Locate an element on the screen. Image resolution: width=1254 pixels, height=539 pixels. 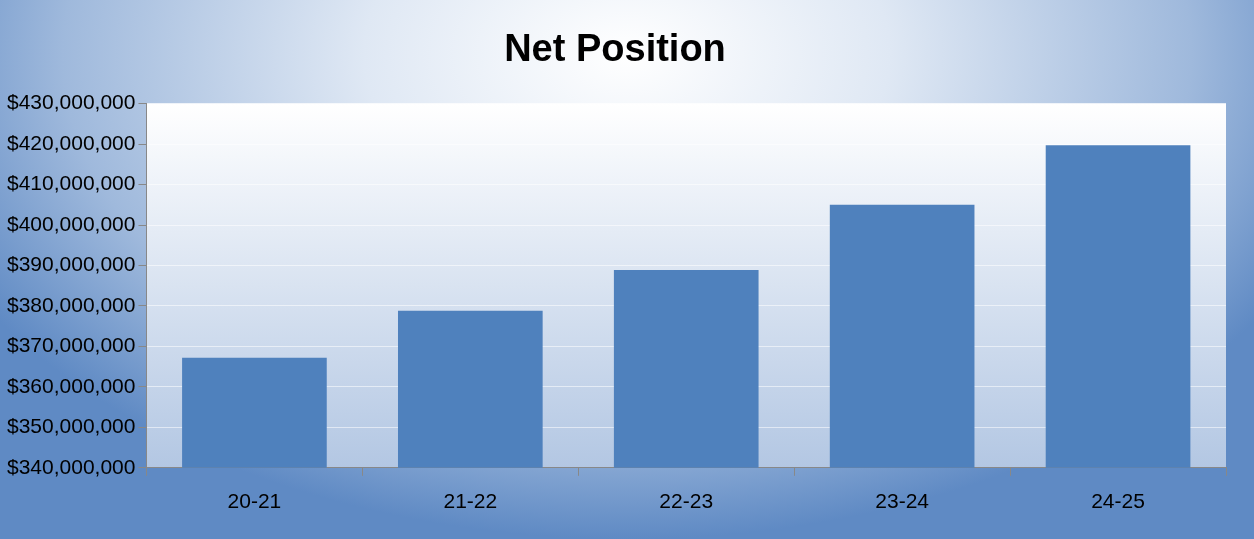
y-tick-label: $340,000,000 is located at coordinates (71, 466).